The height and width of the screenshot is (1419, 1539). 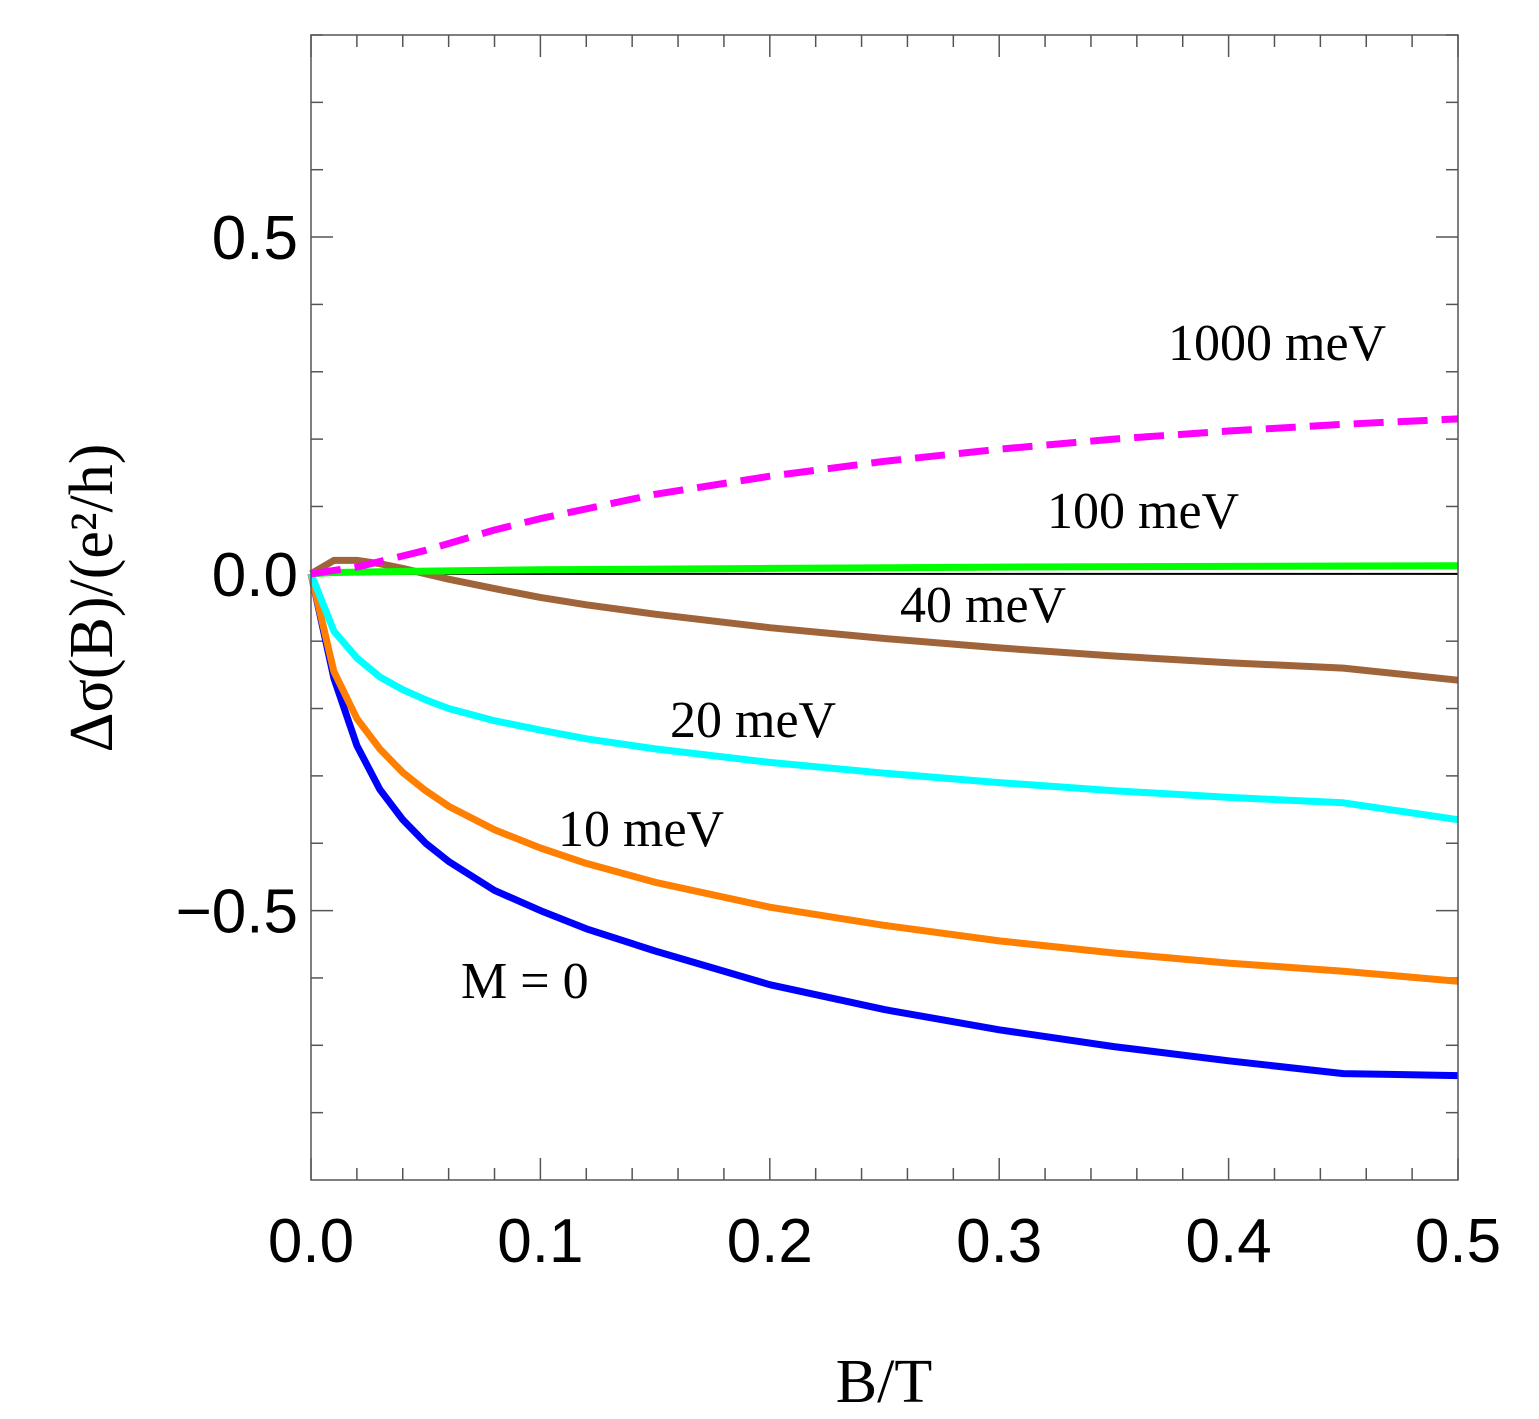 What do you see at coordinates (983, 605) in the screenshot?
I see `series-label: 40 meV` at bounding box center [983, 605].